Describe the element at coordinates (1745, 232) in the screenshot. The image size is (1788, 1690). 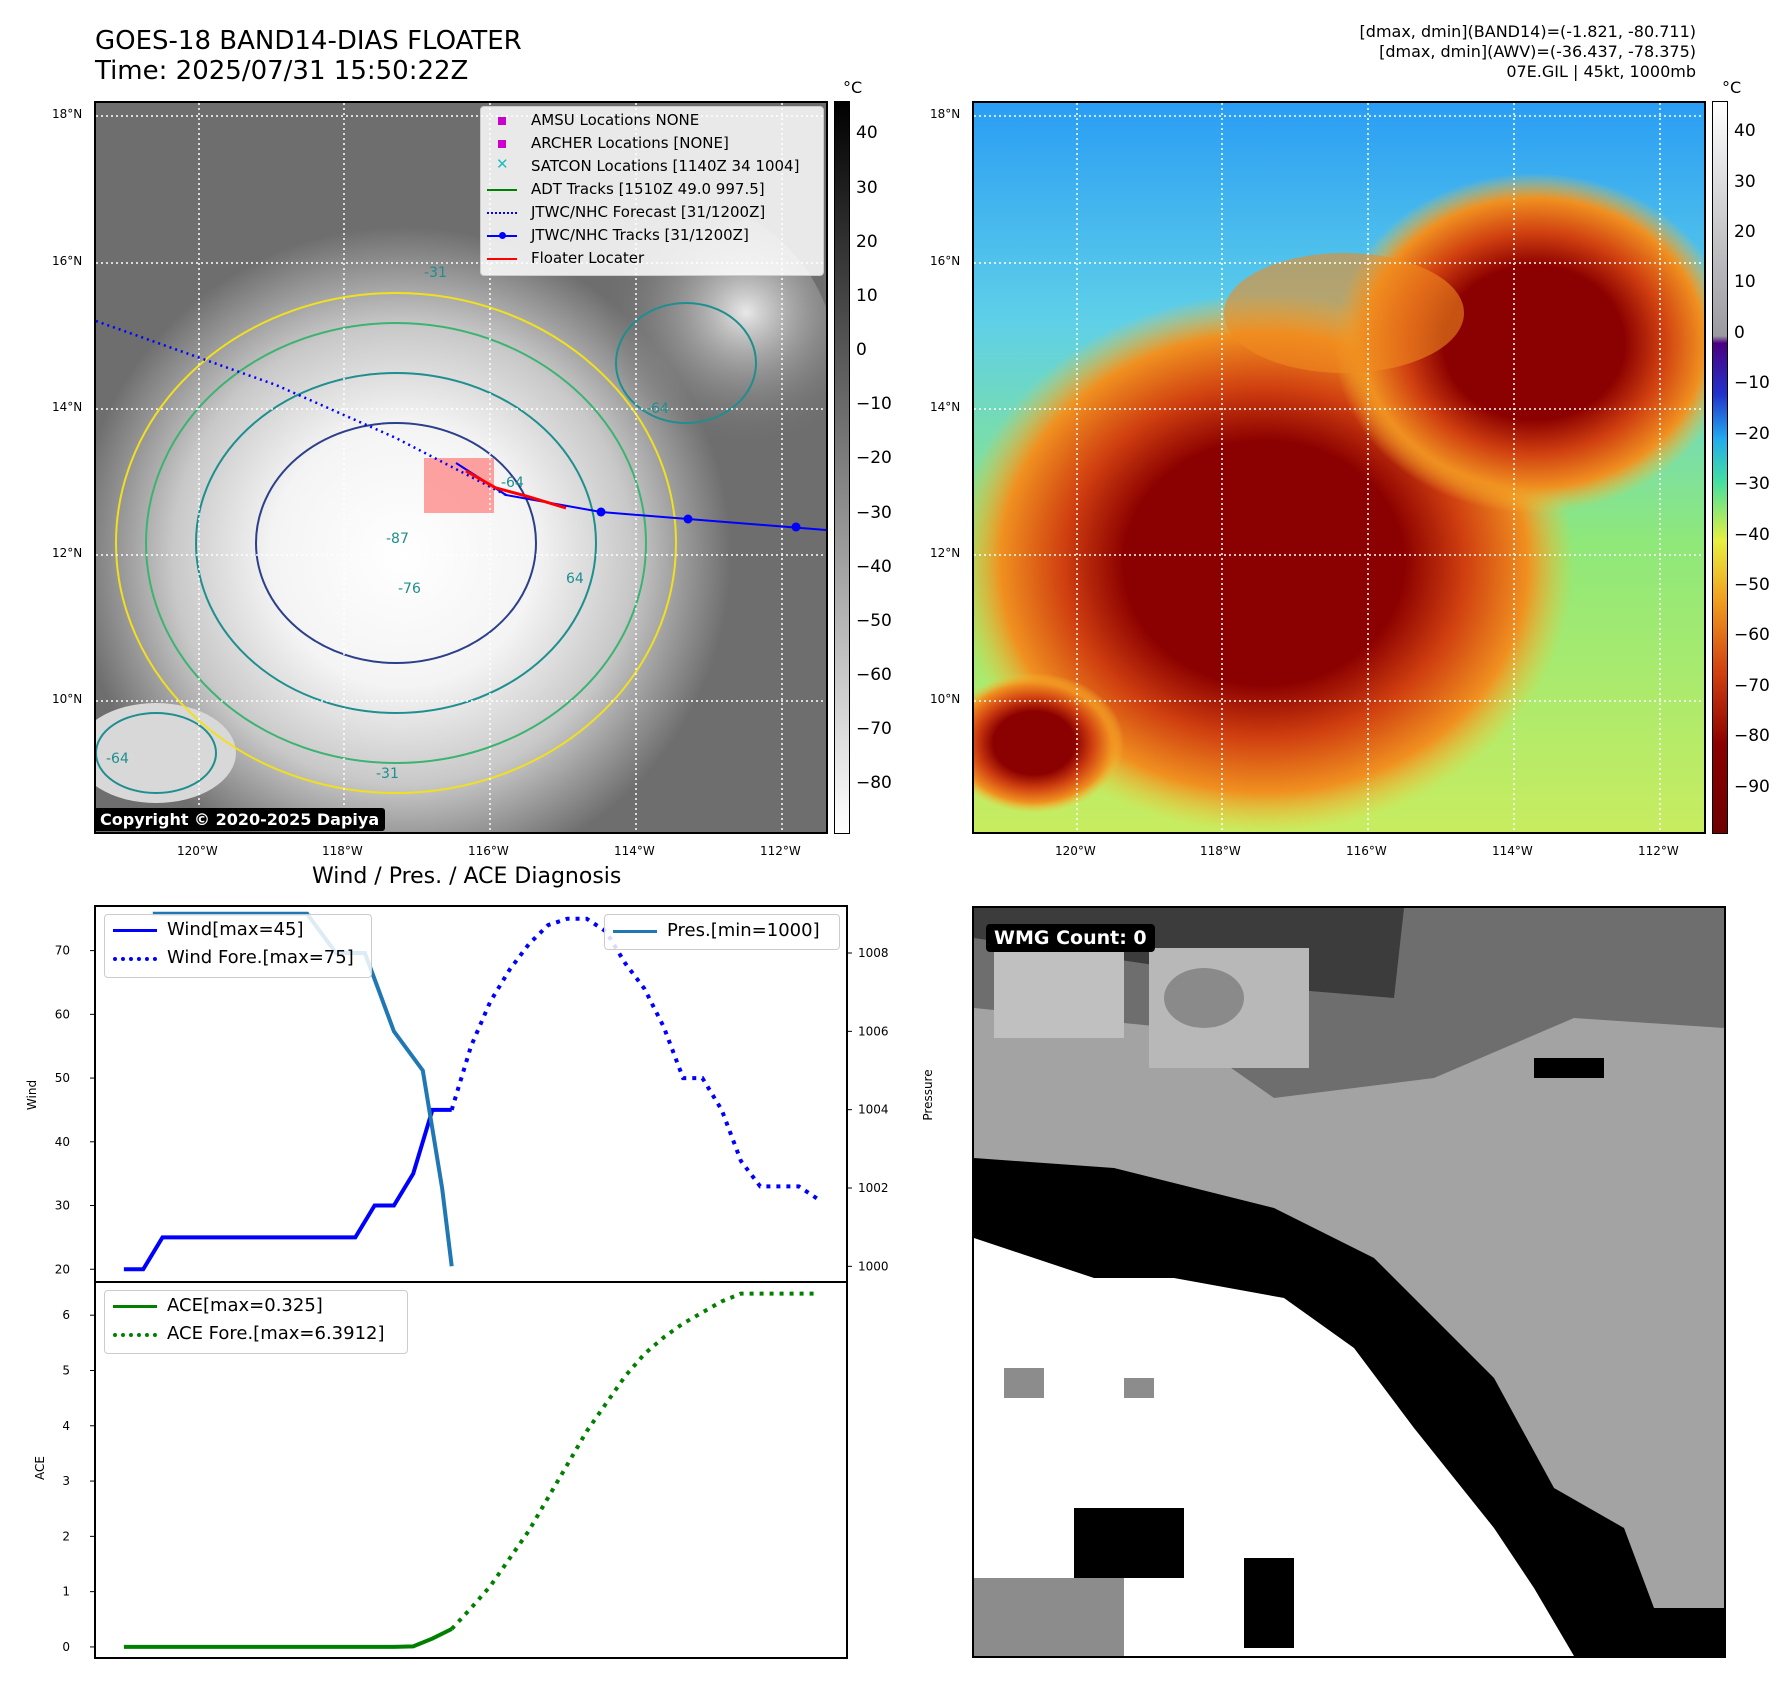
I see `colorbar-tick-label: 20` at that location.